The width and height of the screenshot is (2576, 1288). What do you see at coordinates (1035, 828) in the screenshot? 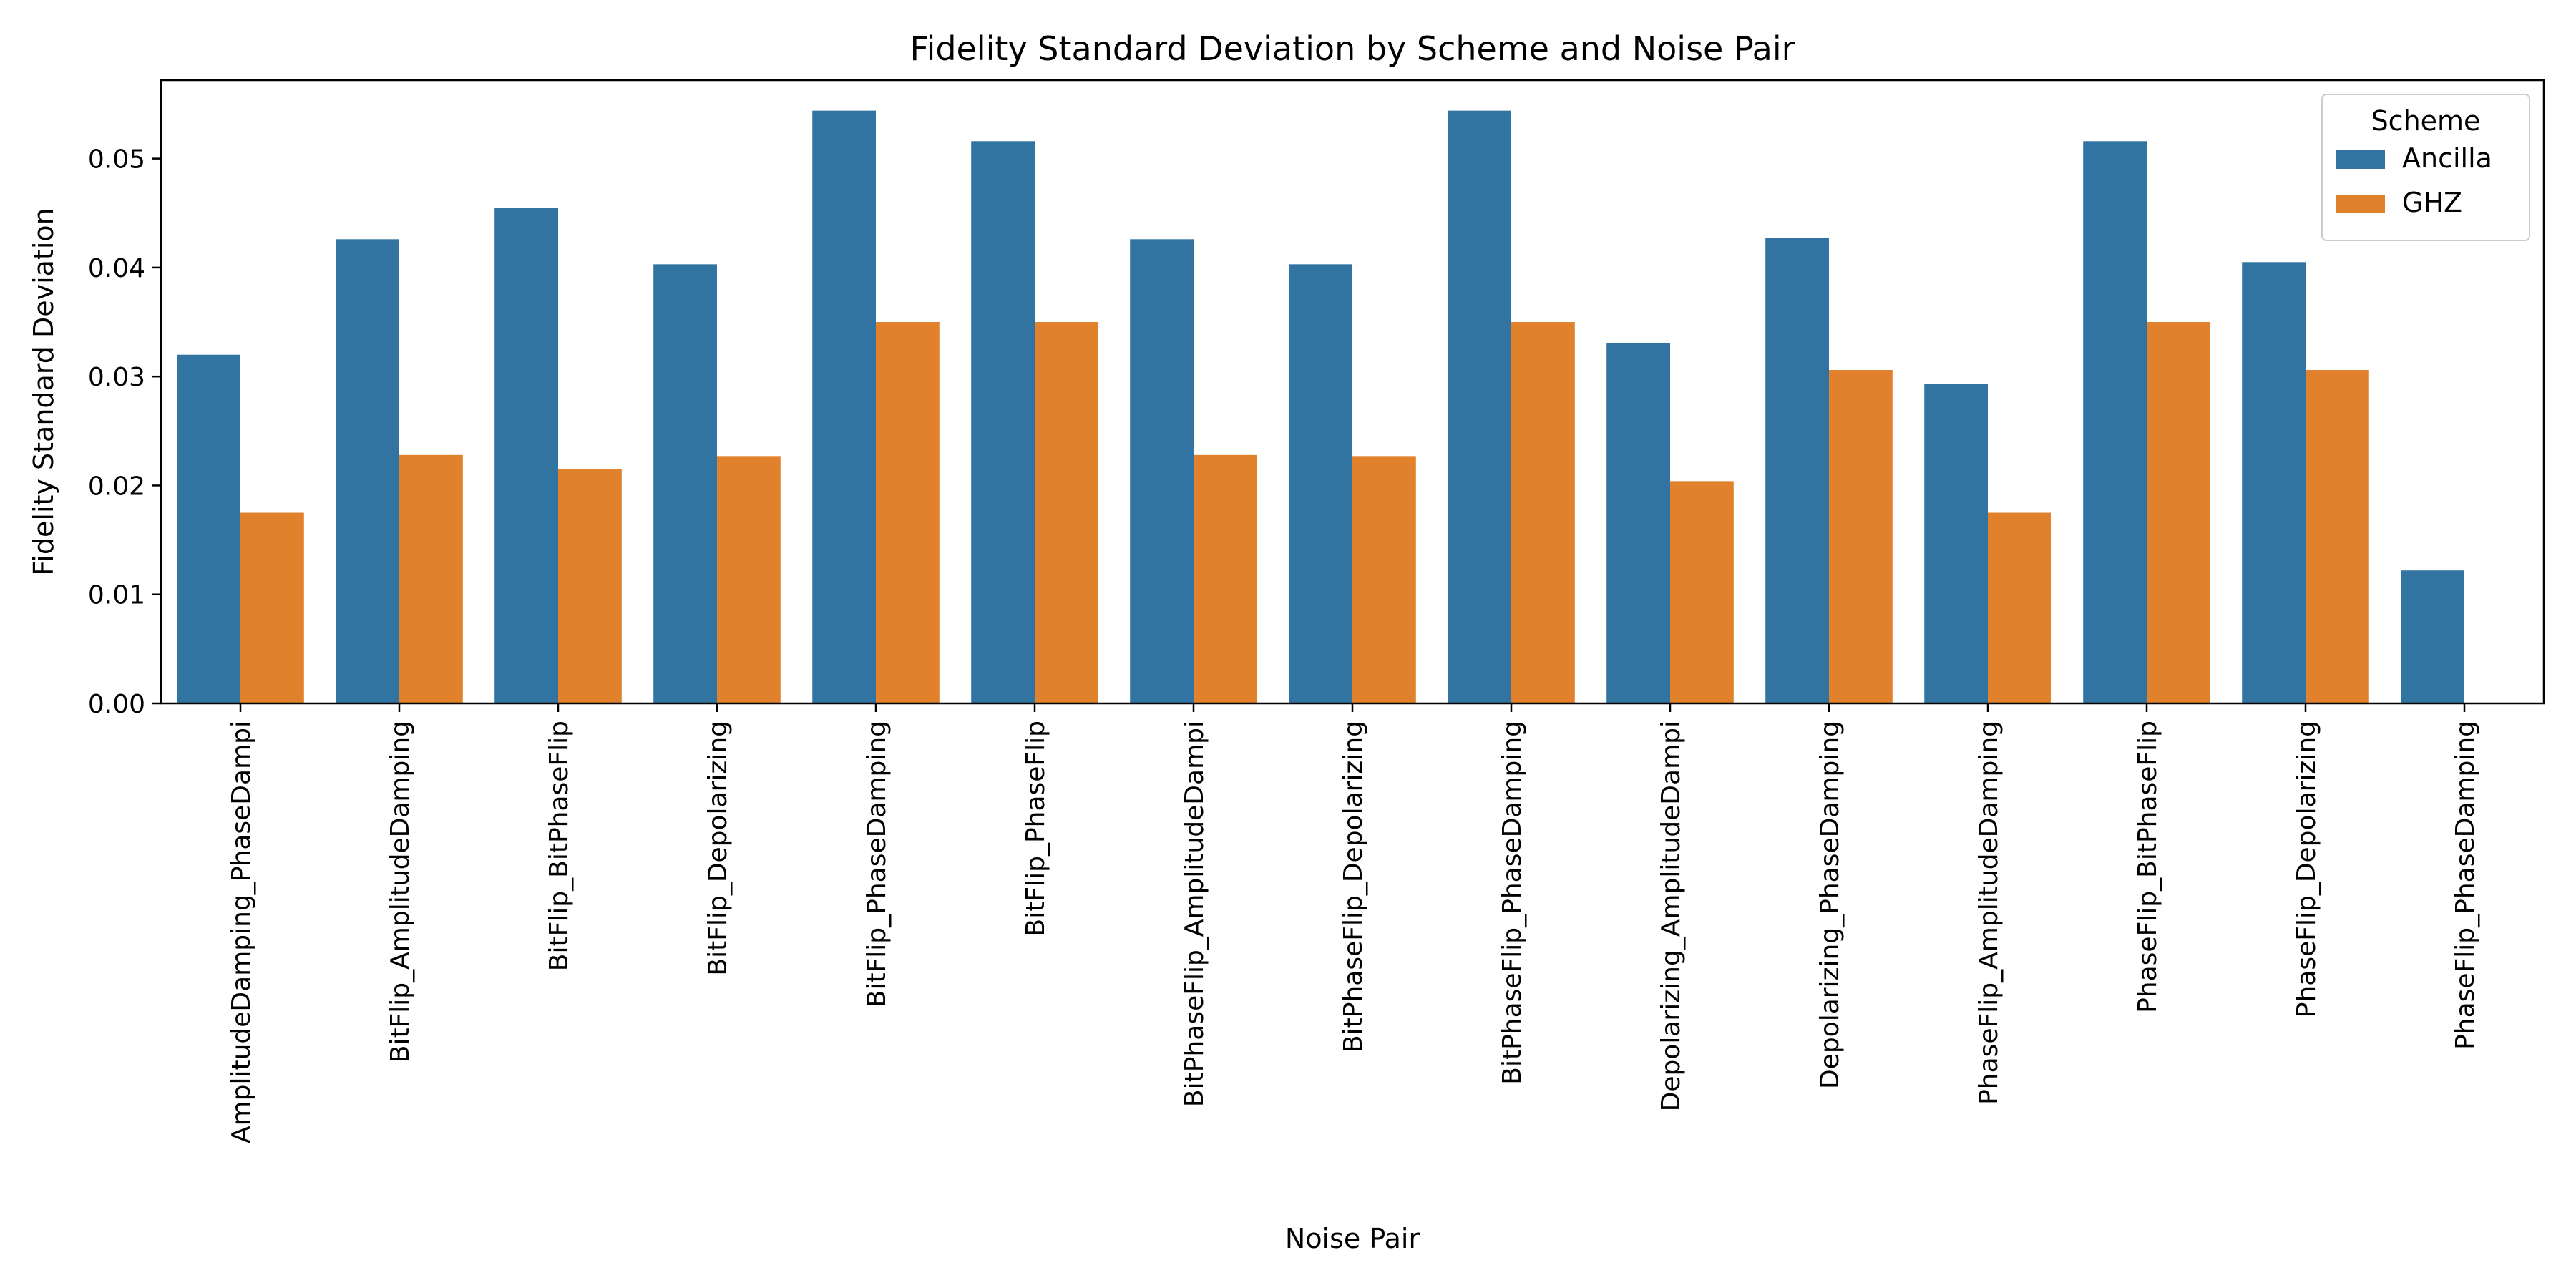
I see `x-tick-label: BitFlip_PhaseFlip` at bounding box center [1035, 828].